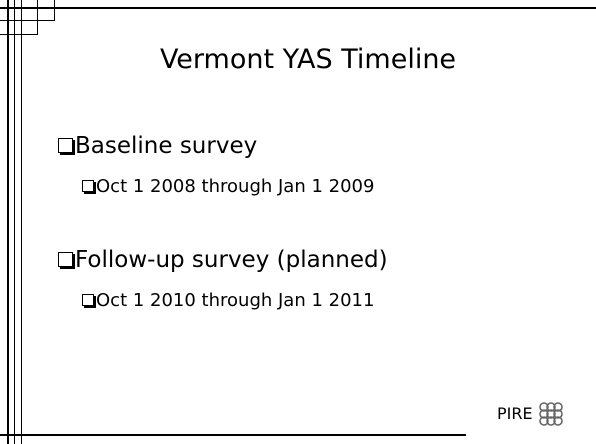 Image resolution: width=596 pixels, height=444 pixels. What do you see at coordinates (231, 260) in the screenshot?
I see `bullet-text: Follow-up survey (planned)` at bounding box center [231, 260].